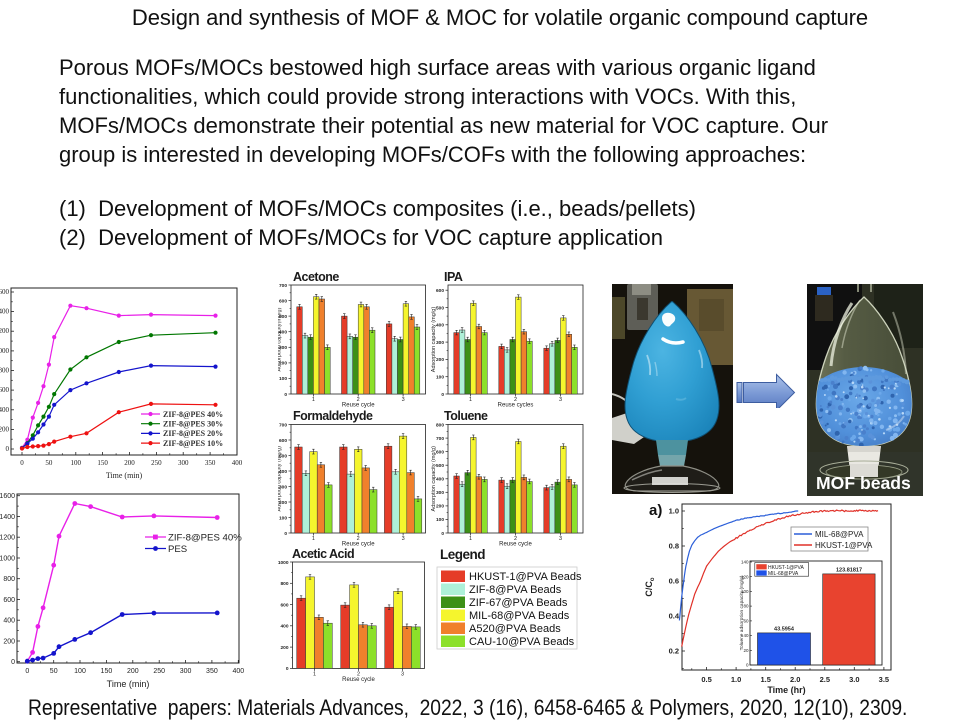 The image size is (960, 720). Describe the element at coordinates (745, 562) in the screenshot. I see `svg-text: 140` at that location.